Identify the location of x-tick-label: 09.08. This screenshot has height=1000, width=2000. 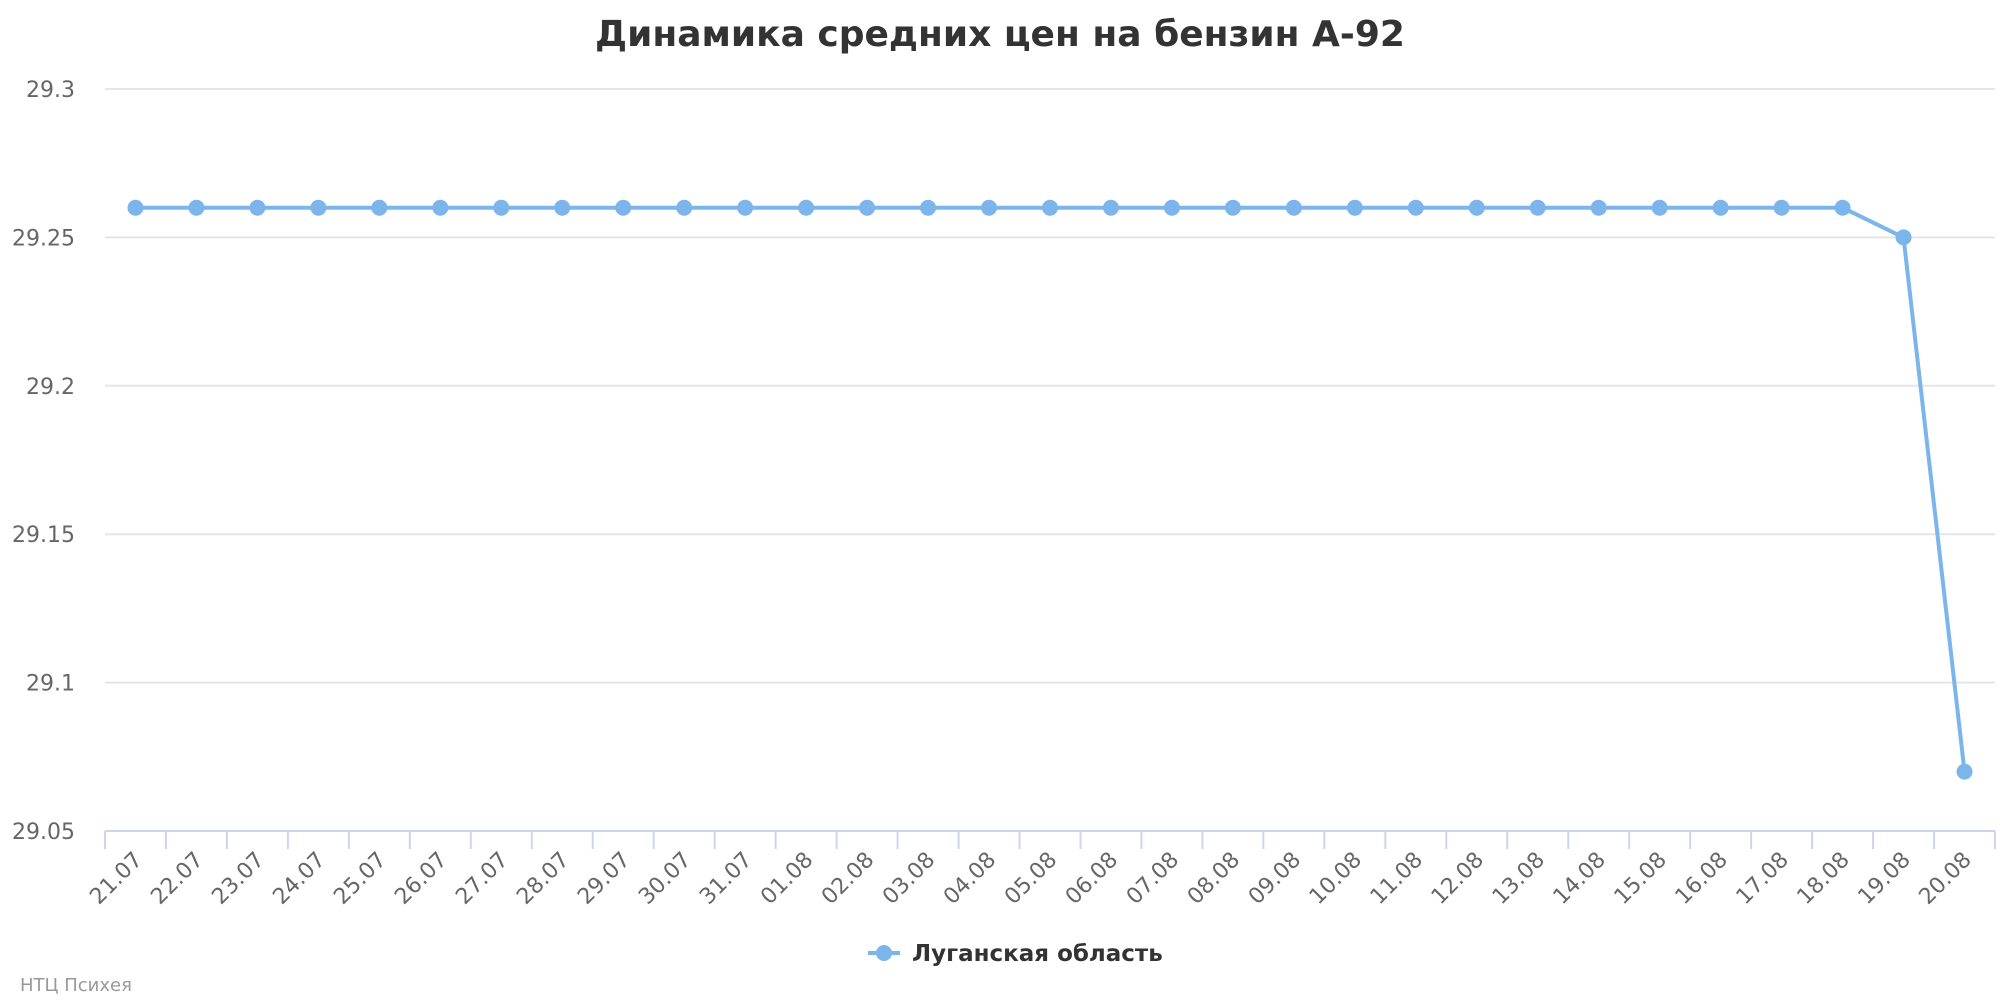
(1275, 879).